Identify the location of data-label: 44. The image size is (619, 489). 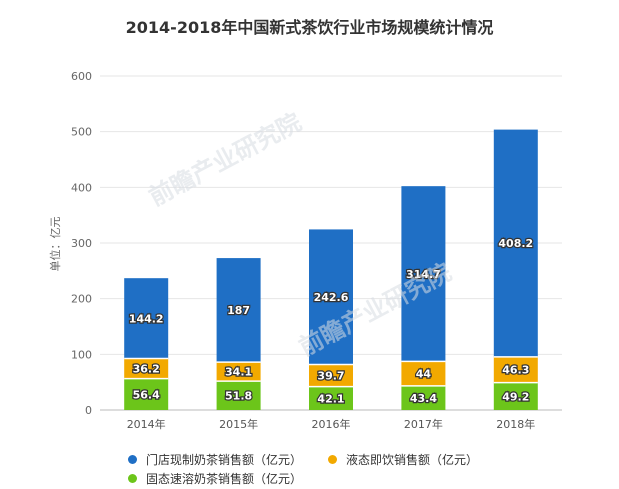
(424, 374).